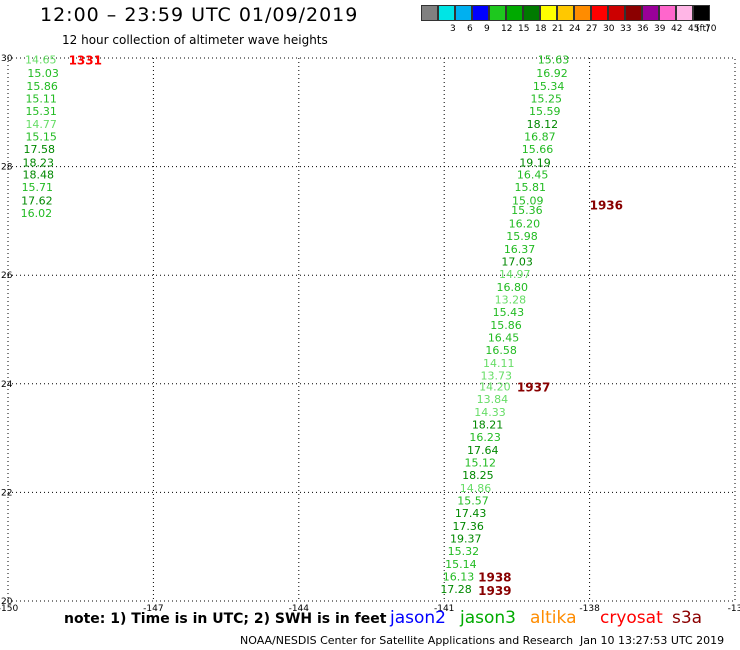 Image resolution: width=740 pixels, height=650 pixels. I want to click on color-swatch-label: 42, so click(677, 29).